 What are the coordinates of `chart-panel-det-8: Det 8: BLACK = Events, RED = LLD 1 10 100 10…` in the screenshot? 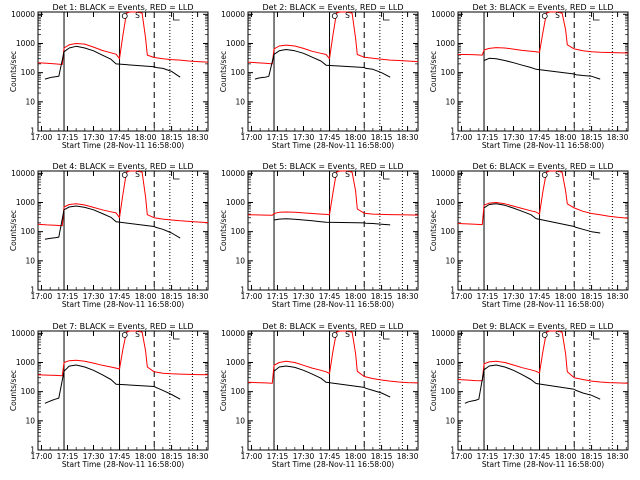 It's located at (319, 395).